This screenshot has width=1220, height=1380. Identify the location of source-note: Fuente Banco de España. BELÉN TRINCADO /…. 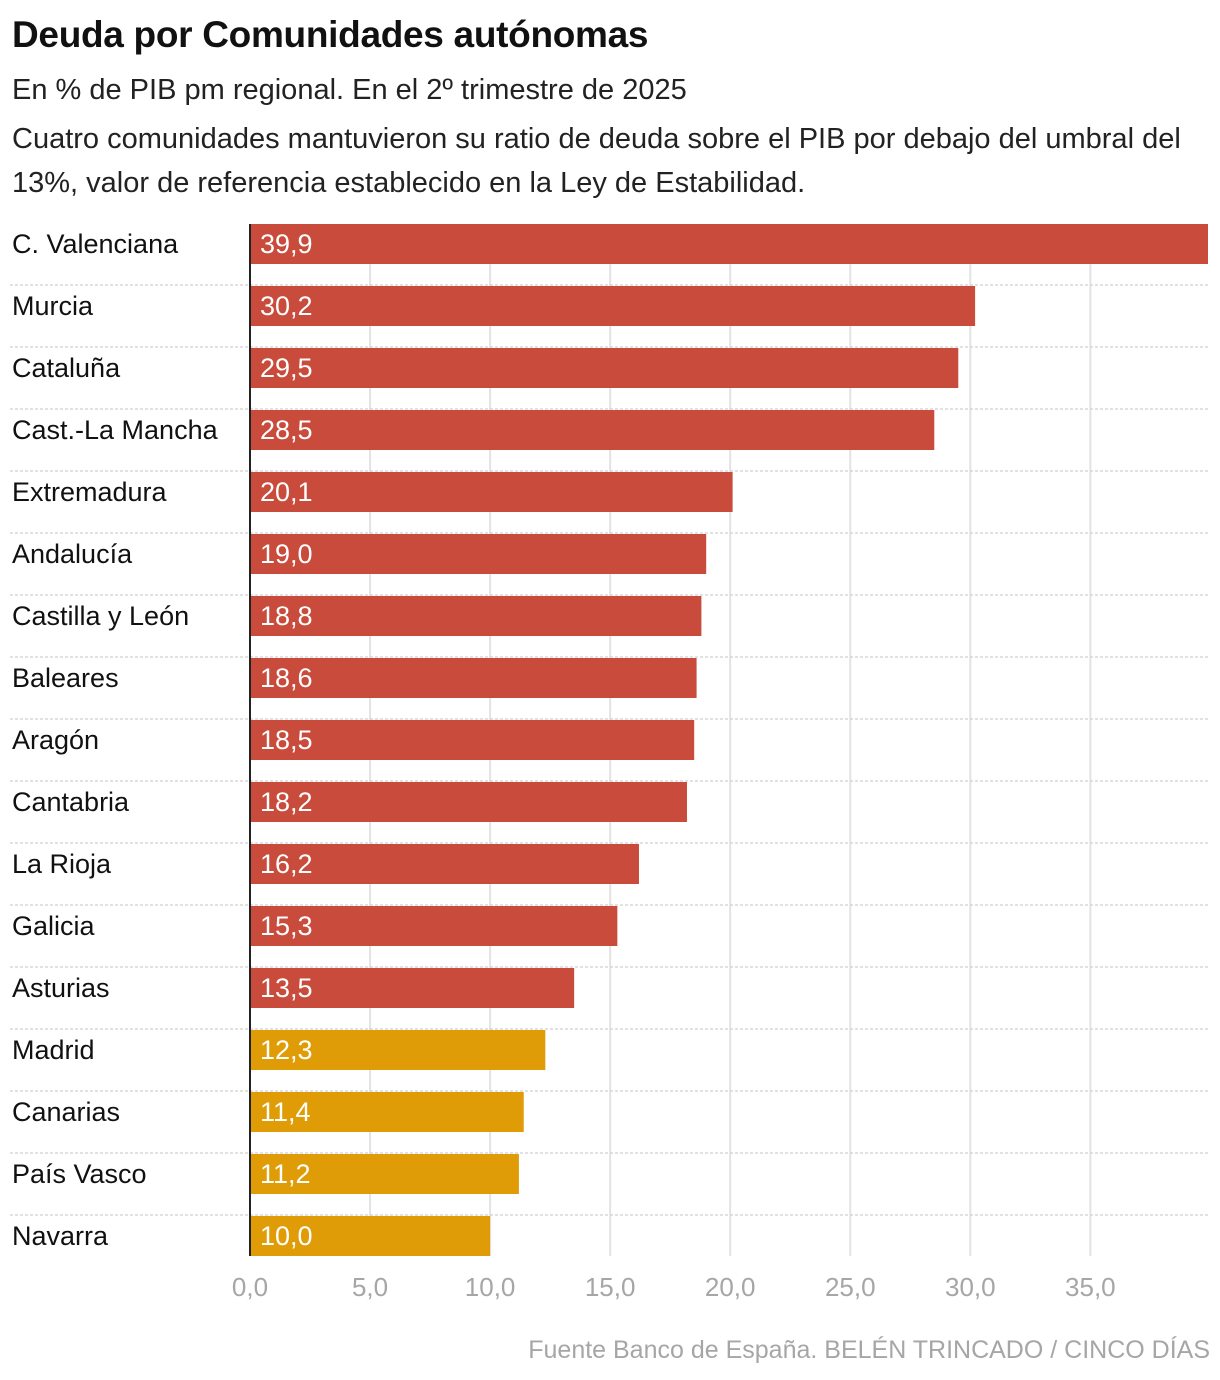
(869, 1350).